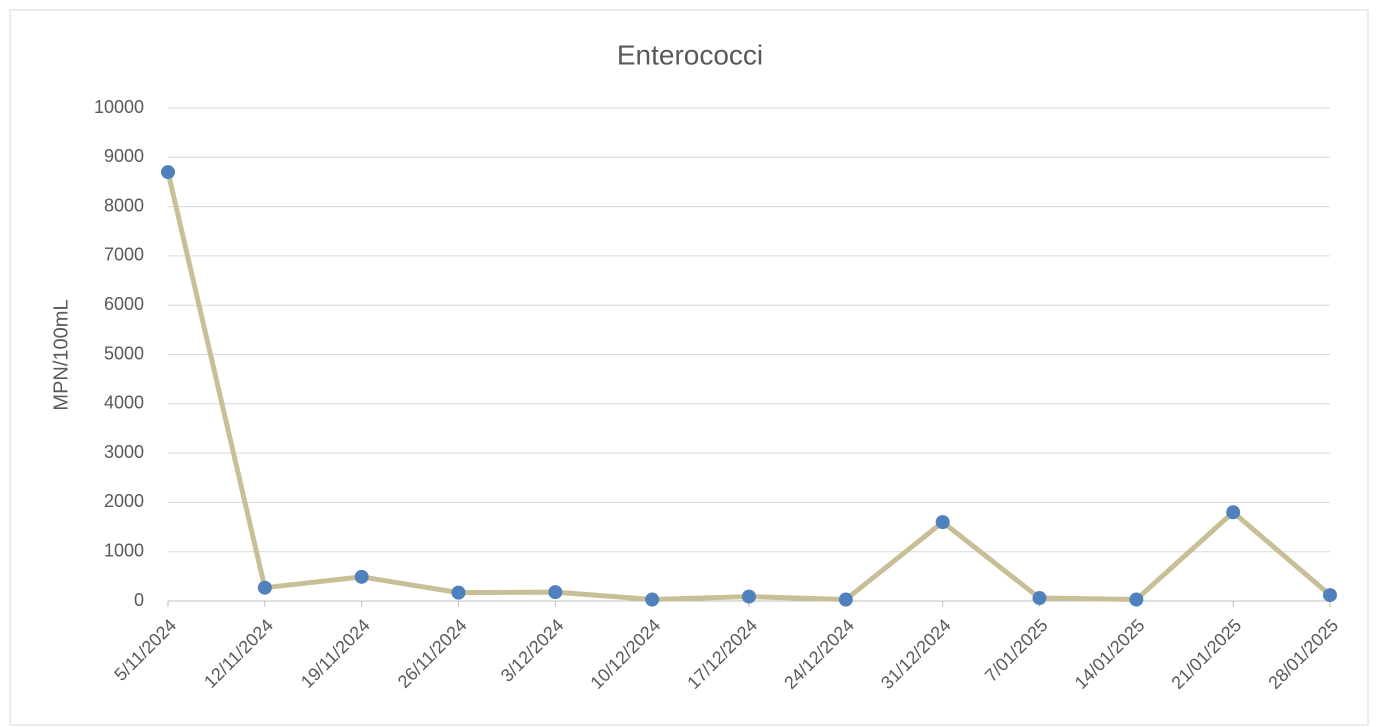 This screenshot has height=727, width=1376. Describe the element at coordinates (119, 107) in the screenshot. I see `y-tick-label: 10000` at that location.